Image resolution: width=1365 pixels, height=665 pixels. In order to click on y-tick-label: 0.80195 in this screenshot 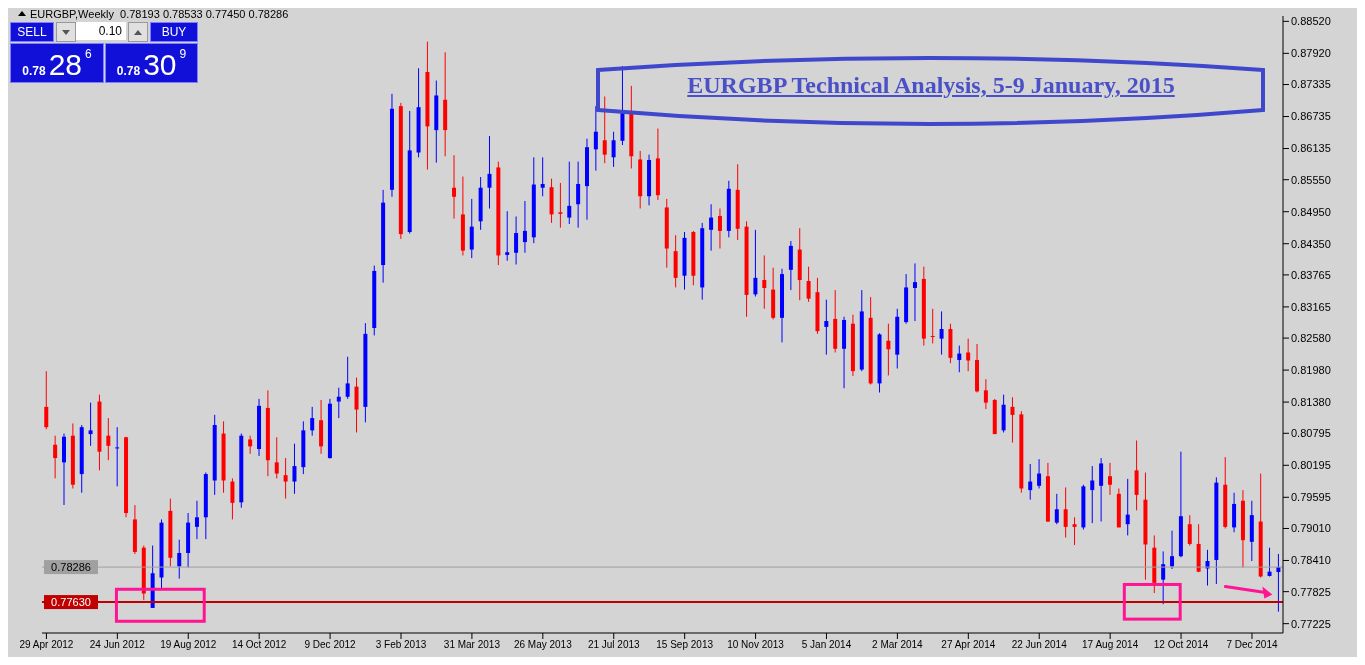, I will do `click(1311, 465)`.